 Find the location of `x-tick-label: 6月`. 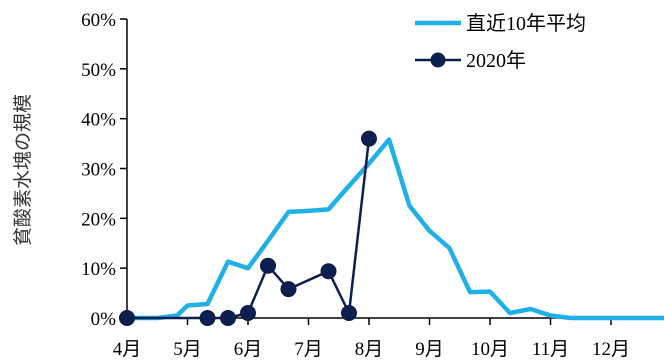

x-tick-label: 6月 is located at coordinates (248, 349).